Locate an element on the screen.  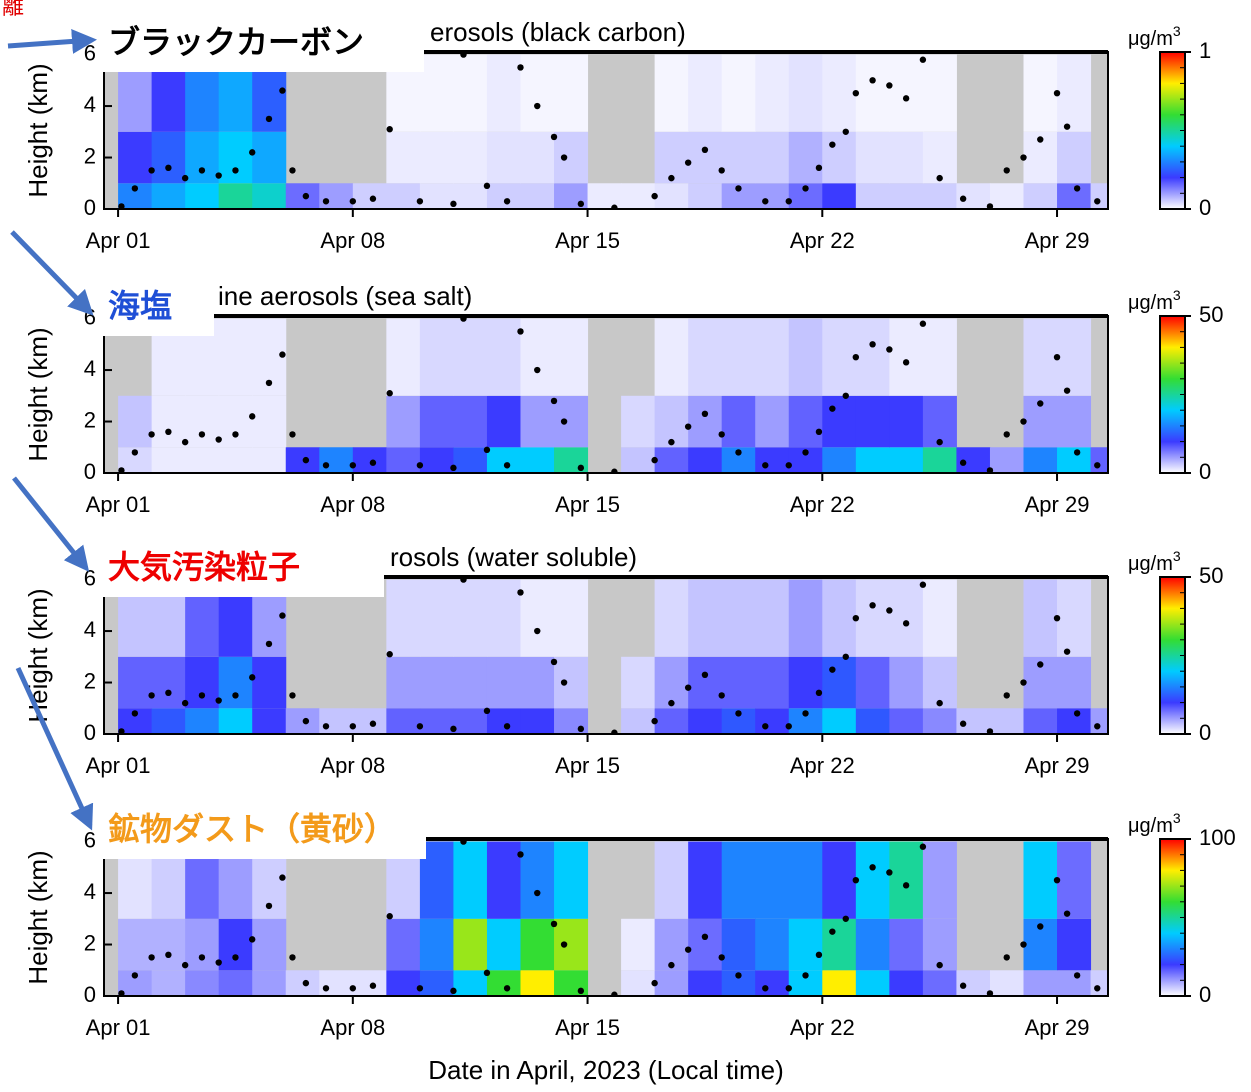
y-tick-label: 0 is located at coordinates (90, 994).